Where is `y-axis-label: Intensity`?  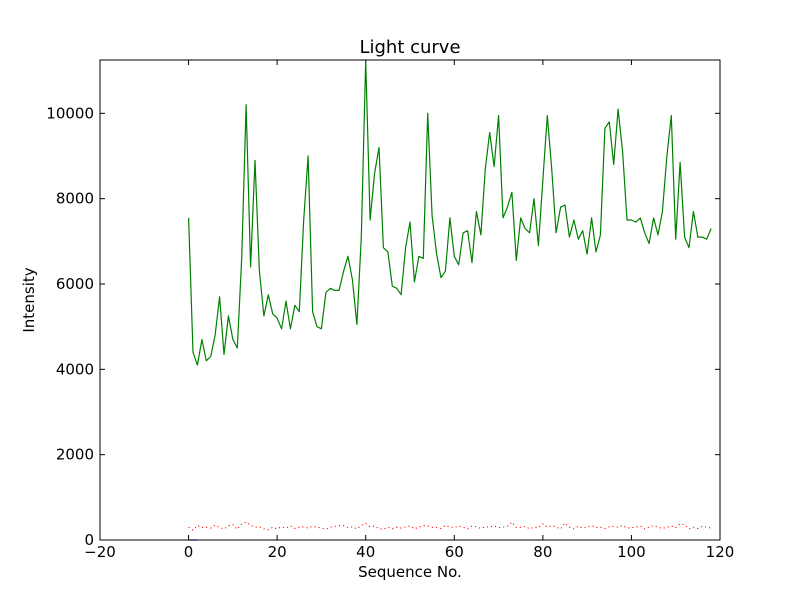 y-axis-label: Intensity is located at coordinates (29, 299).